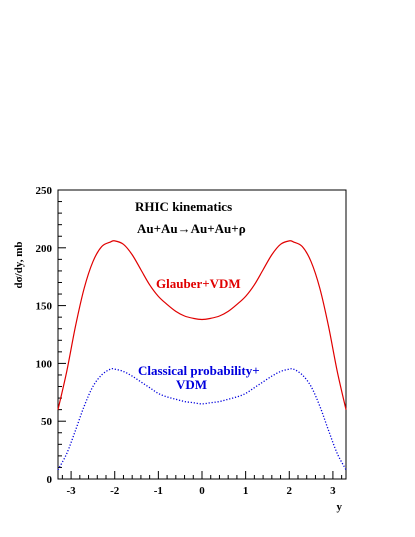 Image resolution: width=415 pixels, height=537 pixels. What do you see at coordinates (158, 491) in the screenshot?
I see `x-tick-label: -1` at bounding box center [158, 491].